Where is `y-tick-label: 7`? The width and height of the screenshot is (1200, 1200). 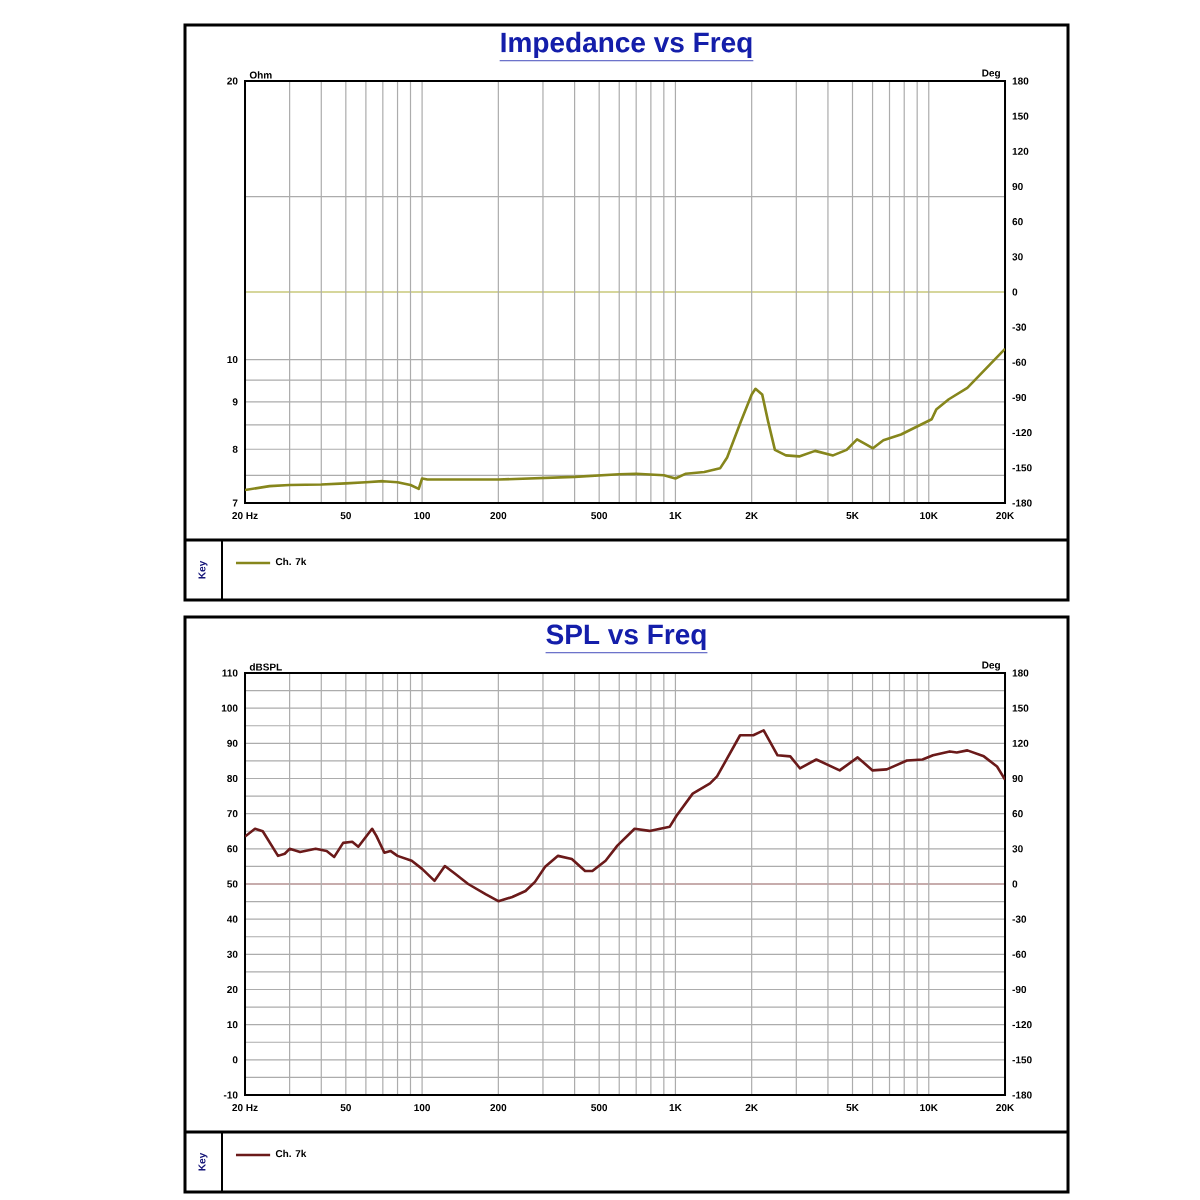 y-tick-label: 7 is located at coordinates (235, 503).